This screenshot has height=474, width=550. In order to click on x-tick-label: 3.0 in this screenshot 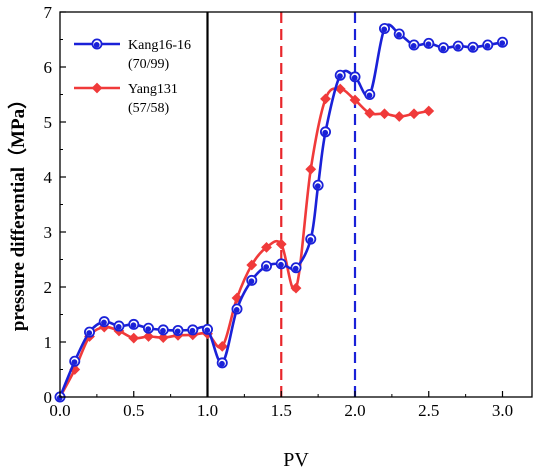, I will do `click(502, 410)`.